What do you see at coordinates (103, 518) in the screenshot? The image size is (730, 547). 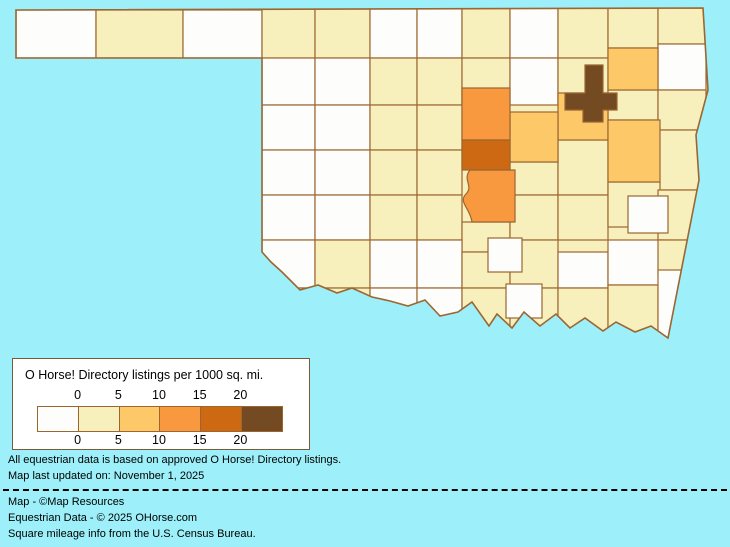 I see `equestrian-data-credit: Equestrian Data - © 2025 OHorse.com` at bounding box center [103, 518].